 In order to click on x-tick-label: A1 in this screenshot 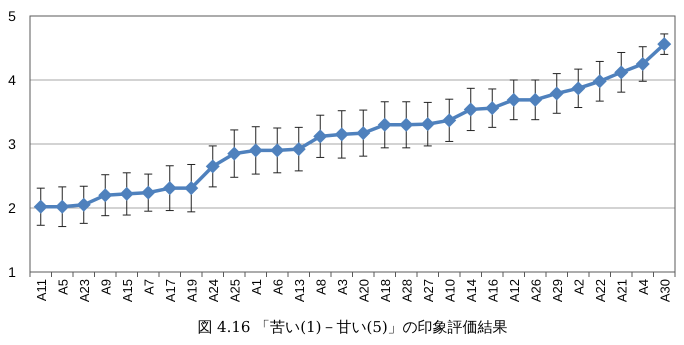, I will do `click(256, 287)`.